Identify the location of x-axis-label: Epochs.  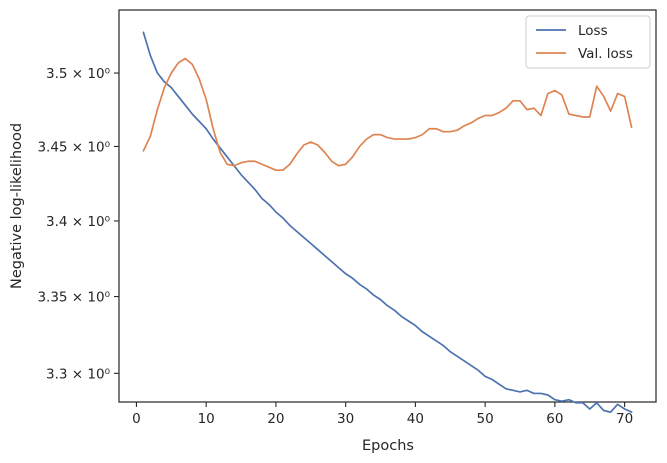
(388, 446).